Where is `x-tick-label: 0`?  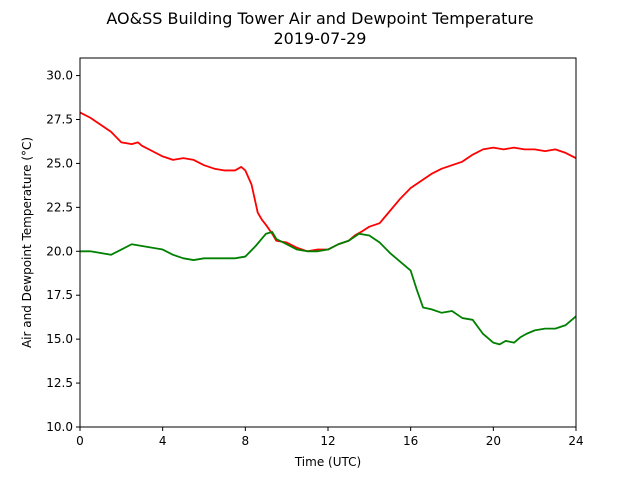 x-tick-label: 0 is located at coordinates (80, 441).